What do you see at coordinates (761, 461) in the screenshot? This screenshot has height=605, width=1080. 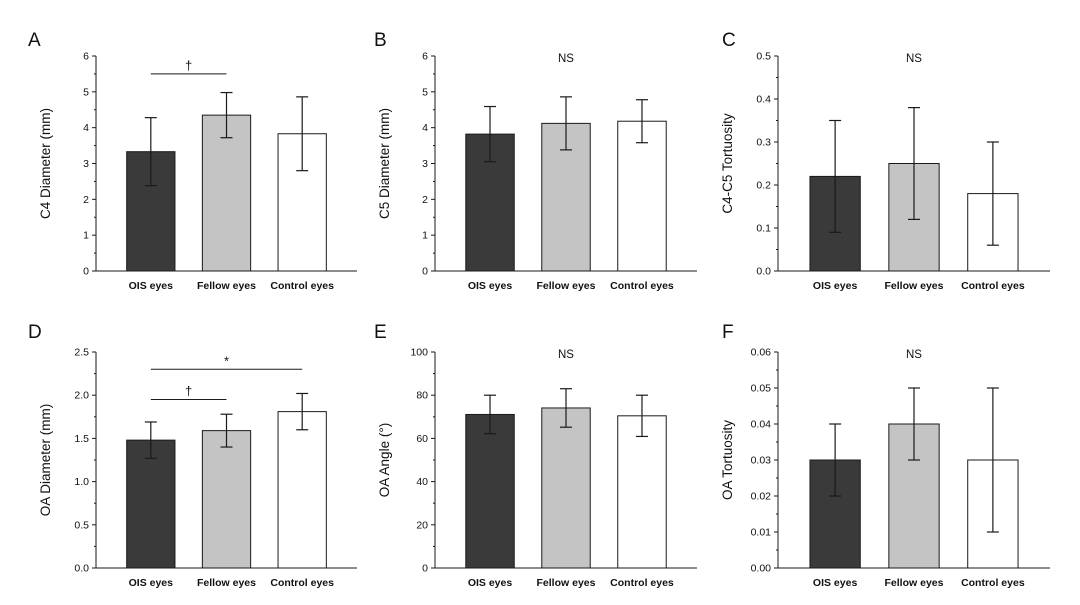 I see `y-tick-label: 0.03` at bounding box center [761, 461].